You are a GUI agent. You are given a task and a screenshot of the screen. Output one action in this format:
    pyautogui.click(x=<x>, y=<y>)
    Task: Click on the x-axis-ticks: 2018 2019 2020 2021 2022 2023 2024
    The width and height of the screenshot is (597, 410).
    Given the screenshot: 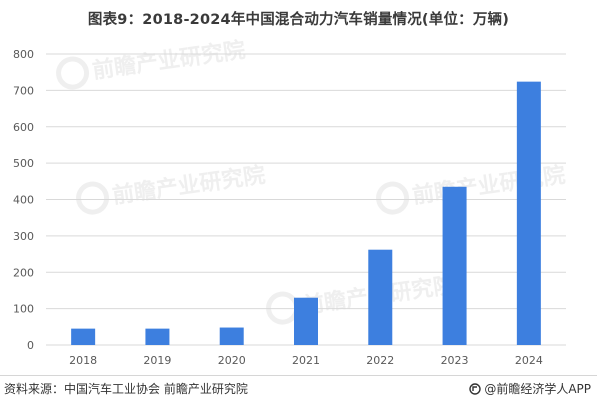 What is the action you would take?
    pyautogui.click(x=306, y=360)
    